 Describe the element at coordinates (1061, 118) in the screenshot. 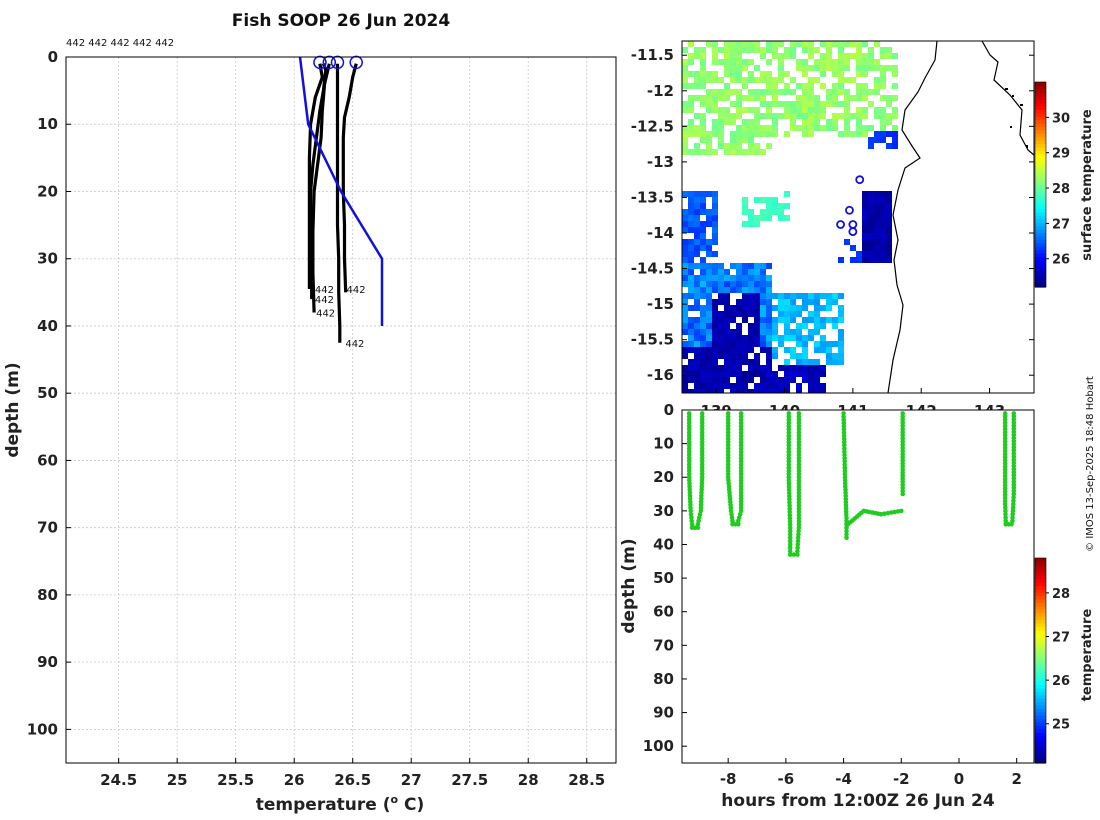

I see `sst-colorbar-tick-label: 30` at that location.